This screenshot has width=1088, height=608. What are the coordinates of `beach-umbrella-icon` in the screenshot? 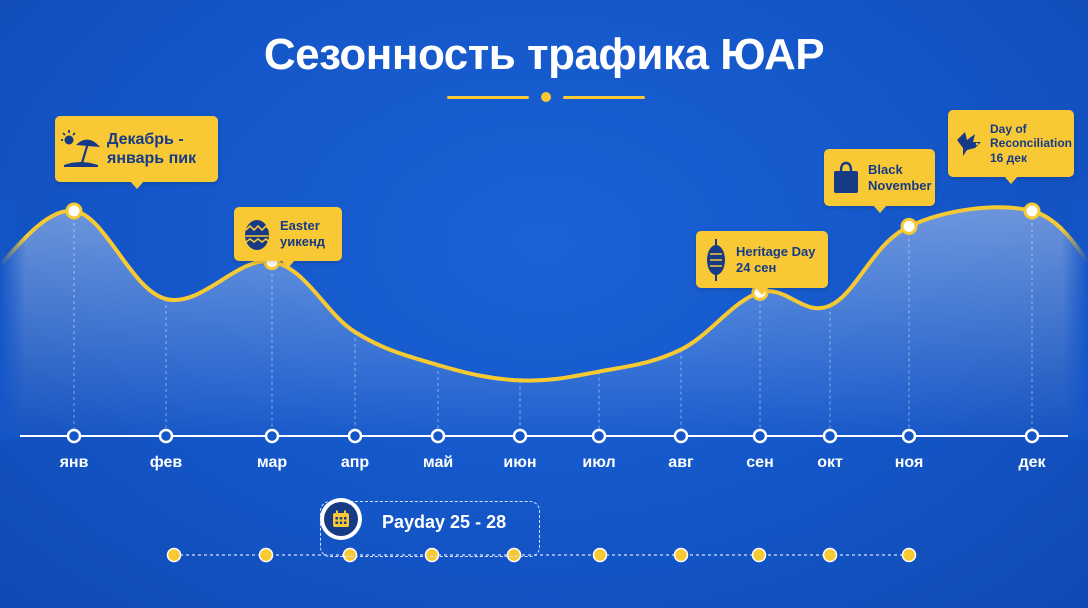 It's located at (81, 149).